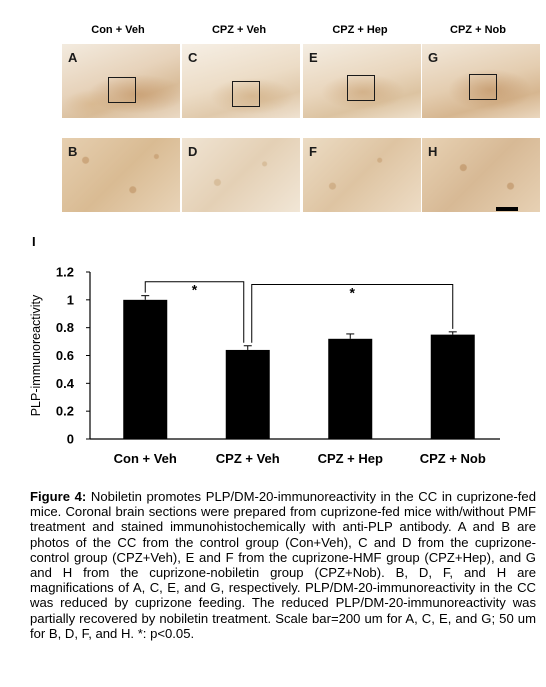 The image size is (546, 687). I want to click on y-axis-label: PLP-immunoreactivity, so click(36, 355).